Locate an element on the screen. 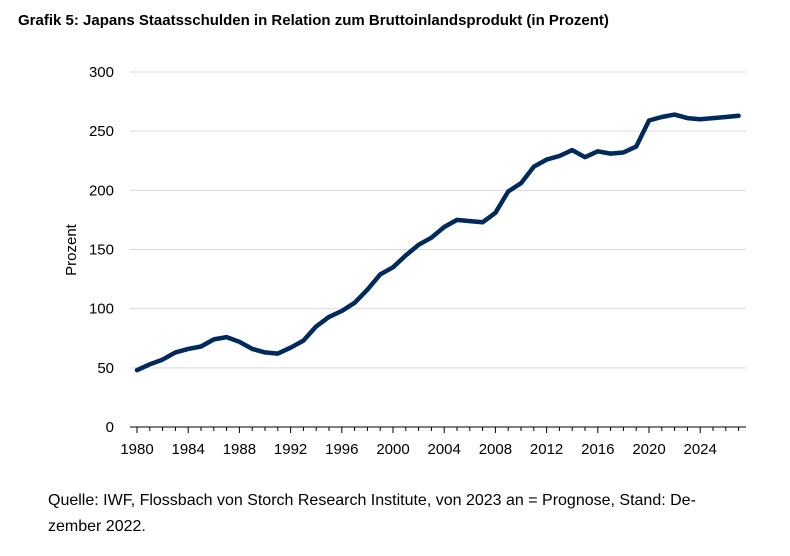 The height and width of the screenshot is (556, 790). x-tick-label-2020: 2020 is located at coordinates (648, 449).